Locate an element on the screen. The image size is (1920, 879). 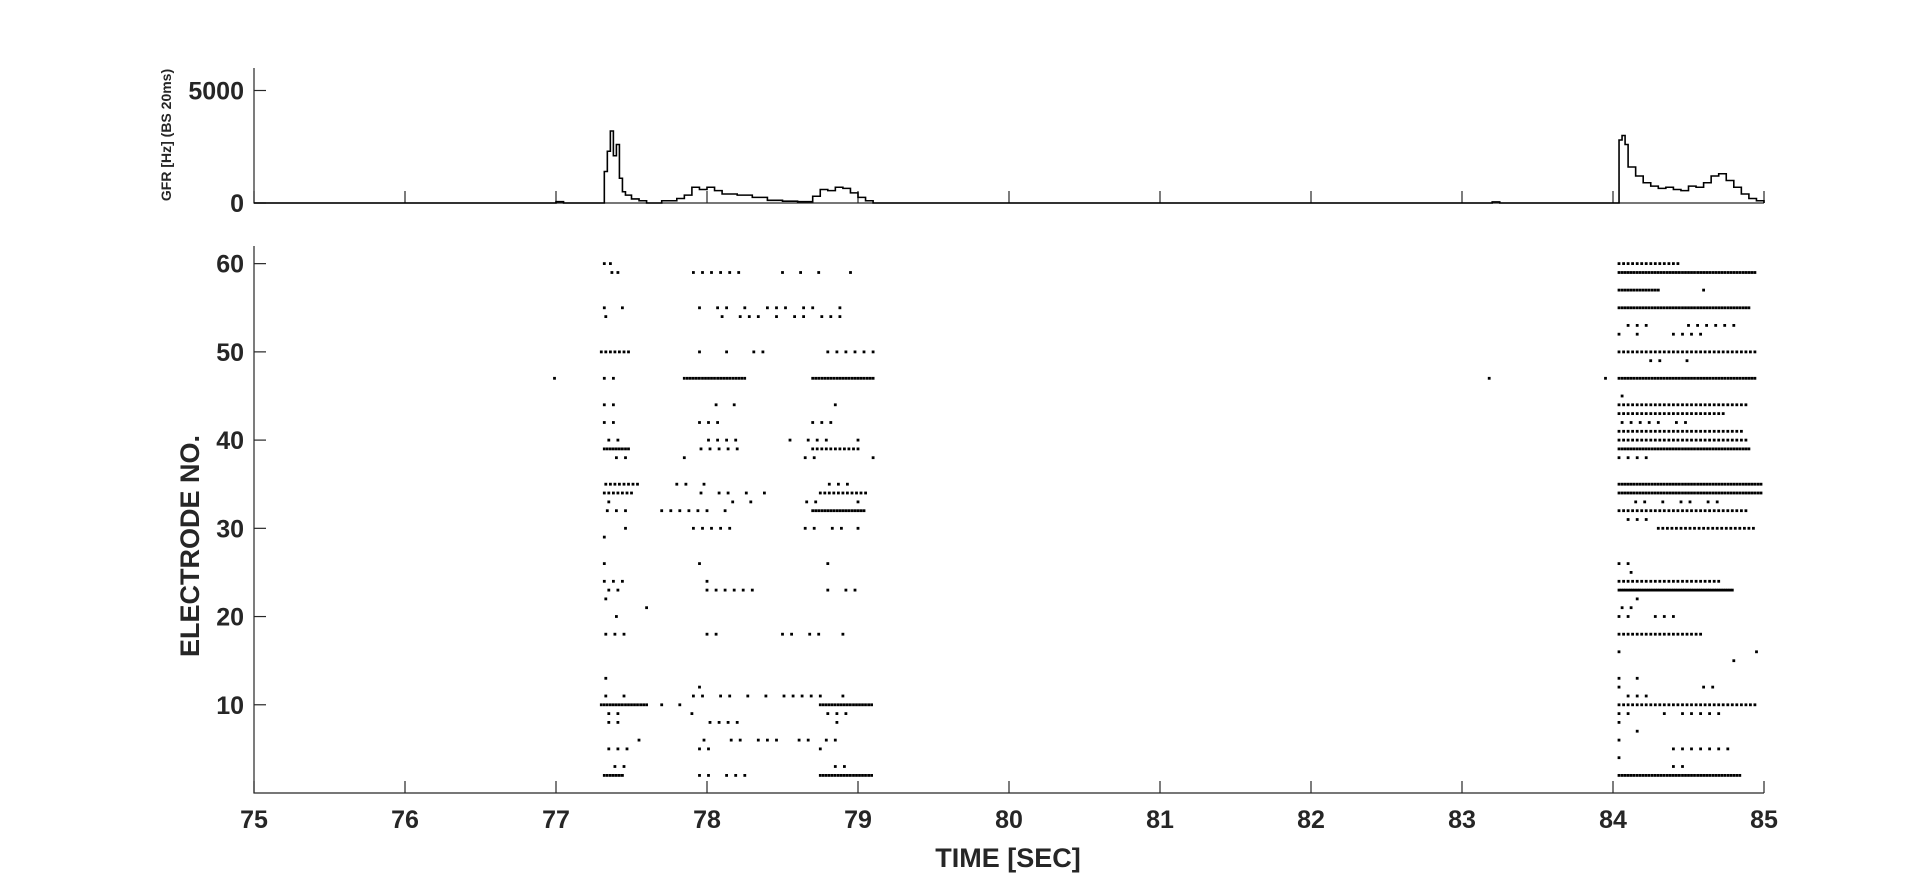
raster-y-tick-label: 20 is located at coordinates (230, 618).